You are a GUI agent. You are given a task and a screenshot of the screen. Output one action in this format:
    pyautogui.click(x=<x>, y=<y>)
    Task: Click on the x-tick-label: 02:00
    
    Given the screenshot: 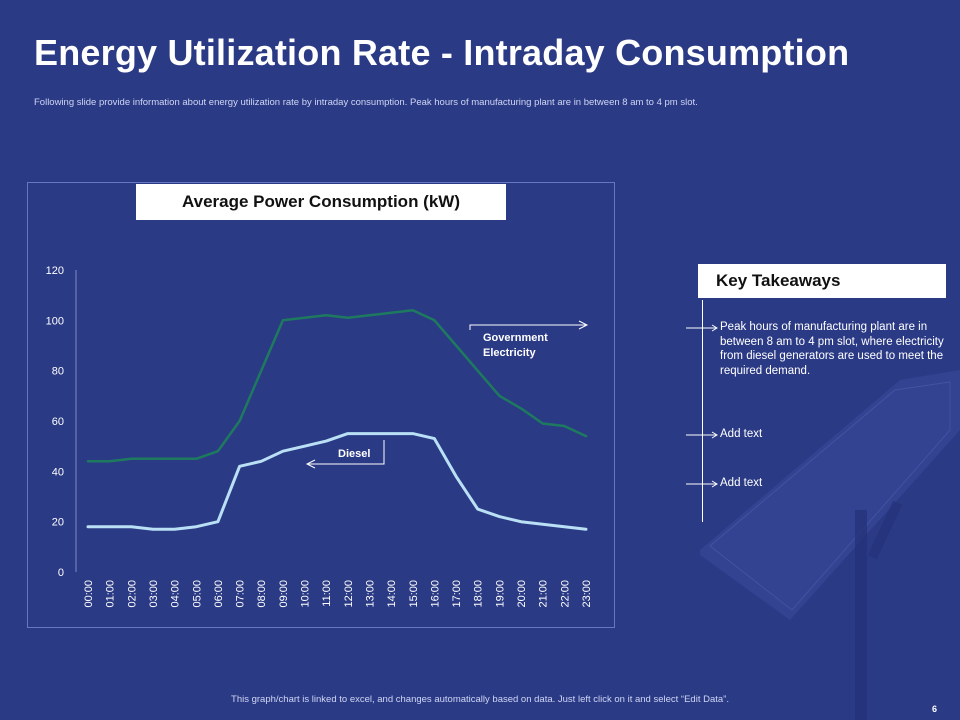 What is the action you would take?
    pyautogui.click(x=132, y=594)
    